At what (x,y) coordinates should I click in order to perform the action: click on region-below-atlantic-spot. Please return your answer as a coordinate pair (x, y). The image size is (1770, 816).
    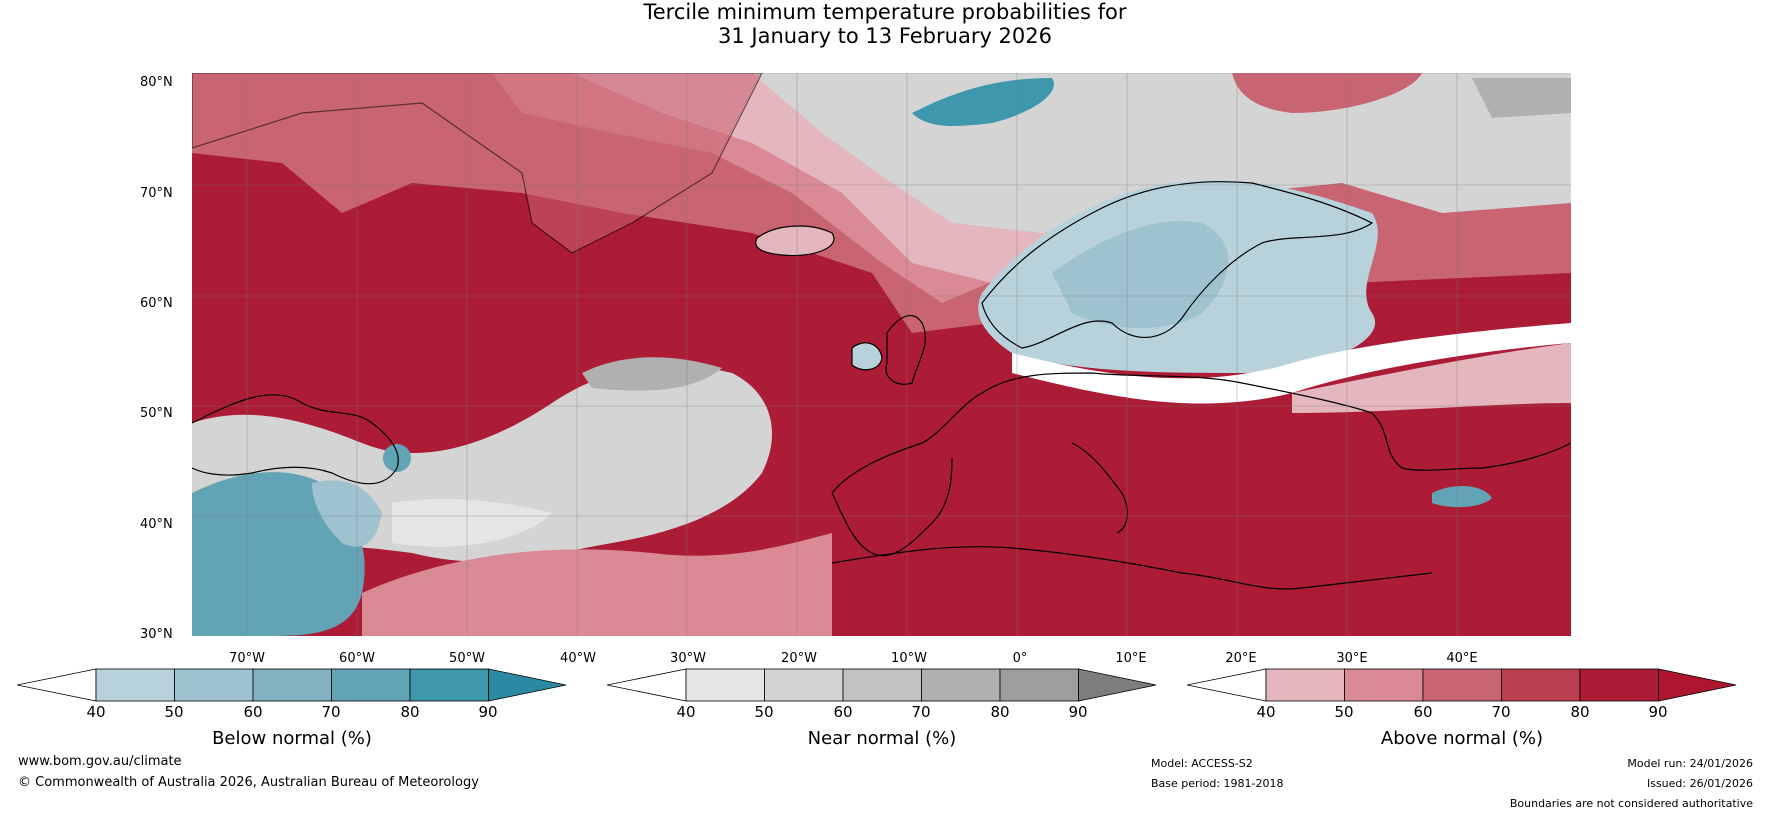
    Looking at the image, I should click on (397, 458).